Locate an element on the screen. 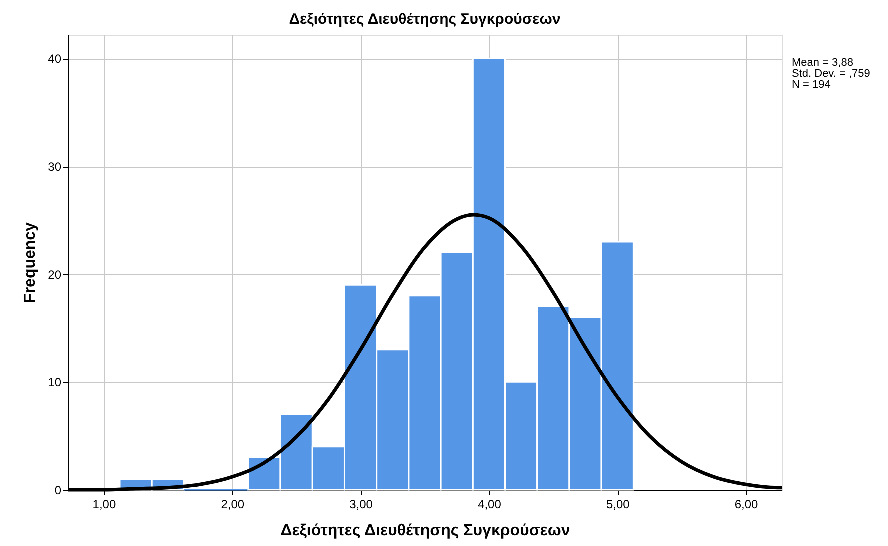  x-tick-label: 3,00 is located at coordinates (362, 505).